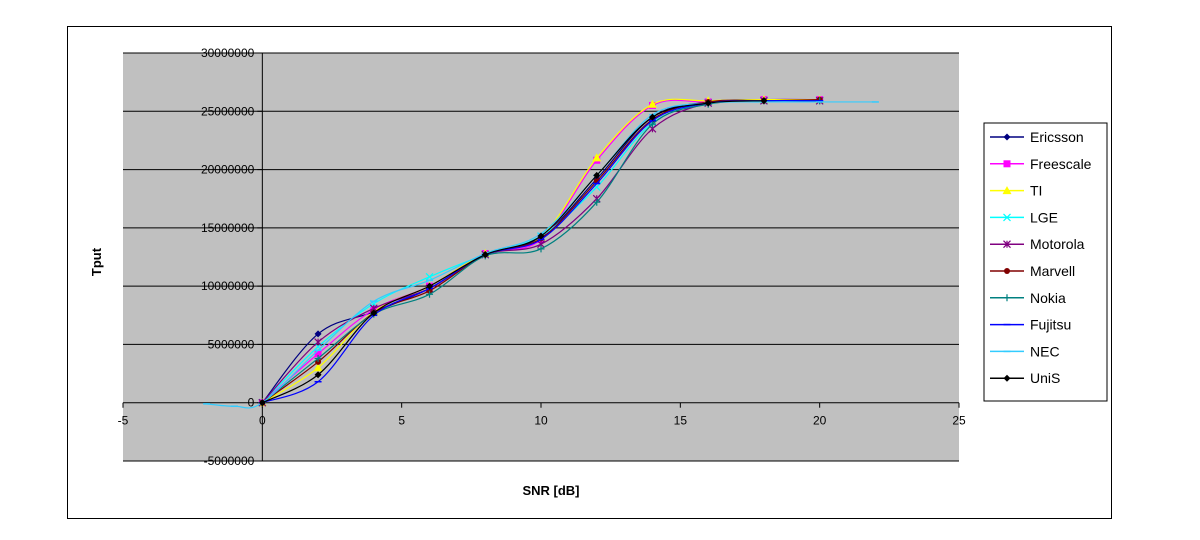  Describe the element at coordinates (228, 111) in the screenshot. I see `y-tick-label: 25000000` at that location.